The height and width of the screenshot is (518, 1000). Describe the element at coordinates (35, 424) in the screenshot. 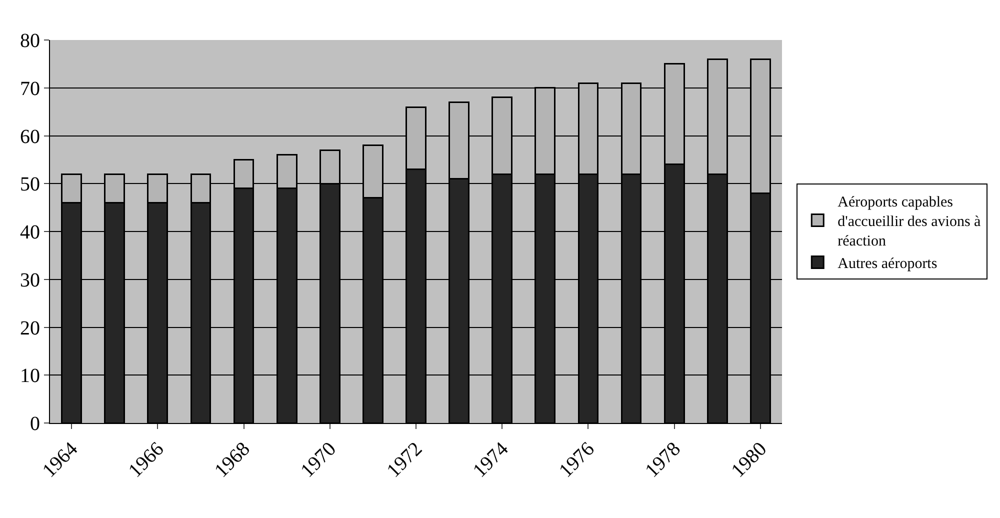

I see `y-tick-label: 0` at that location.